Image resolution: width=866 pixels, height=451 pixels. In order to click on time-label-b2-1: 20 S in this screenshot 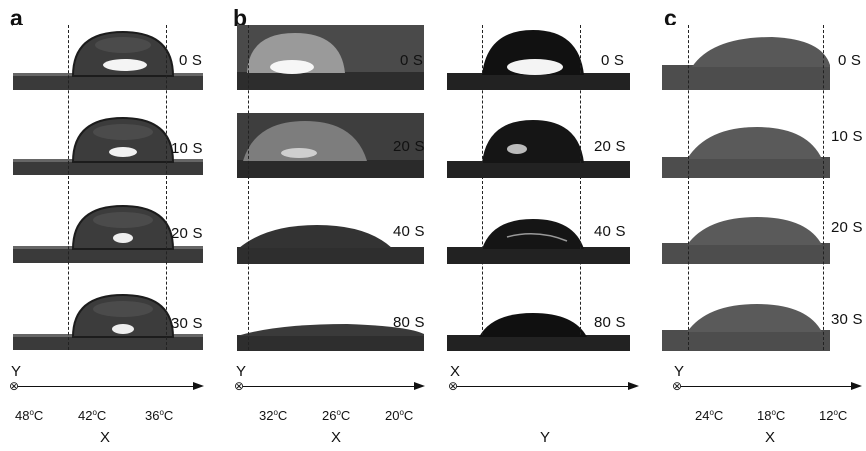, I will do `click(610, 146)`.